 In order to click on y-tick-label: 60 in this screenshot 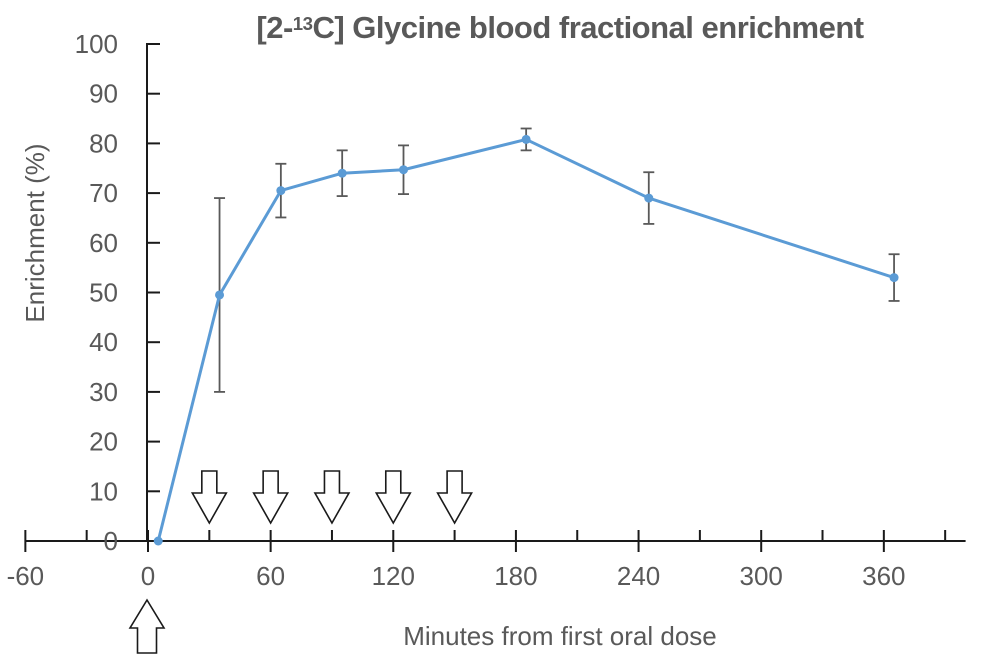, I will do `click(103, 243)`.